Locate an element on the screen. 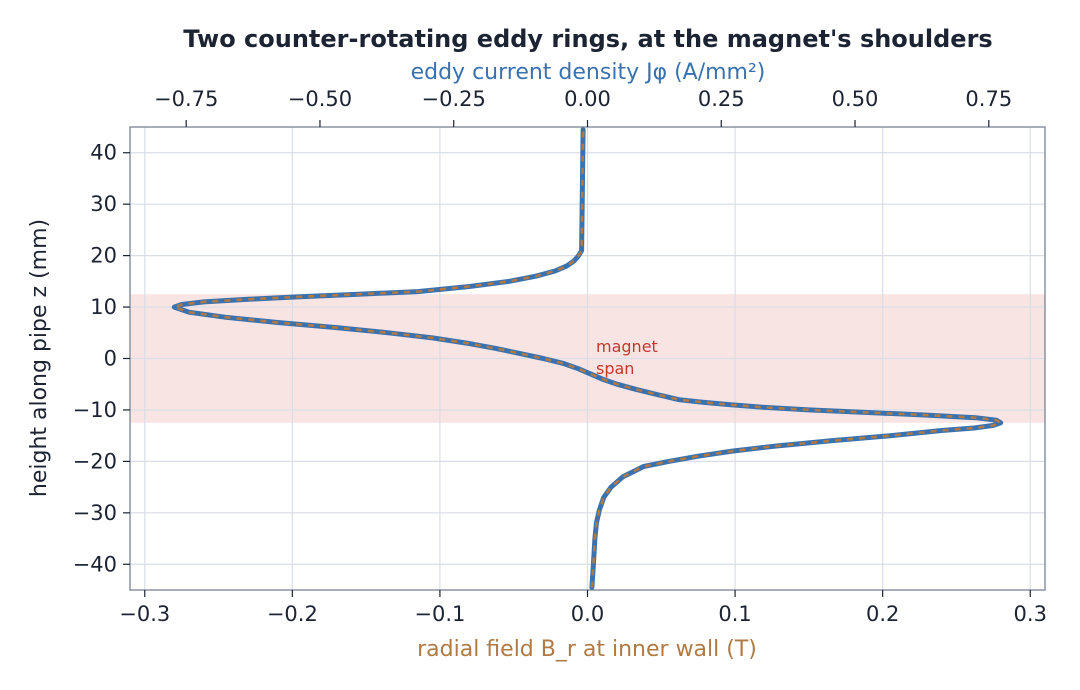 The height and width of the screenshot is (690, 1080). x-top-tick-label: 0.00 is located at coordinates (587, 99).